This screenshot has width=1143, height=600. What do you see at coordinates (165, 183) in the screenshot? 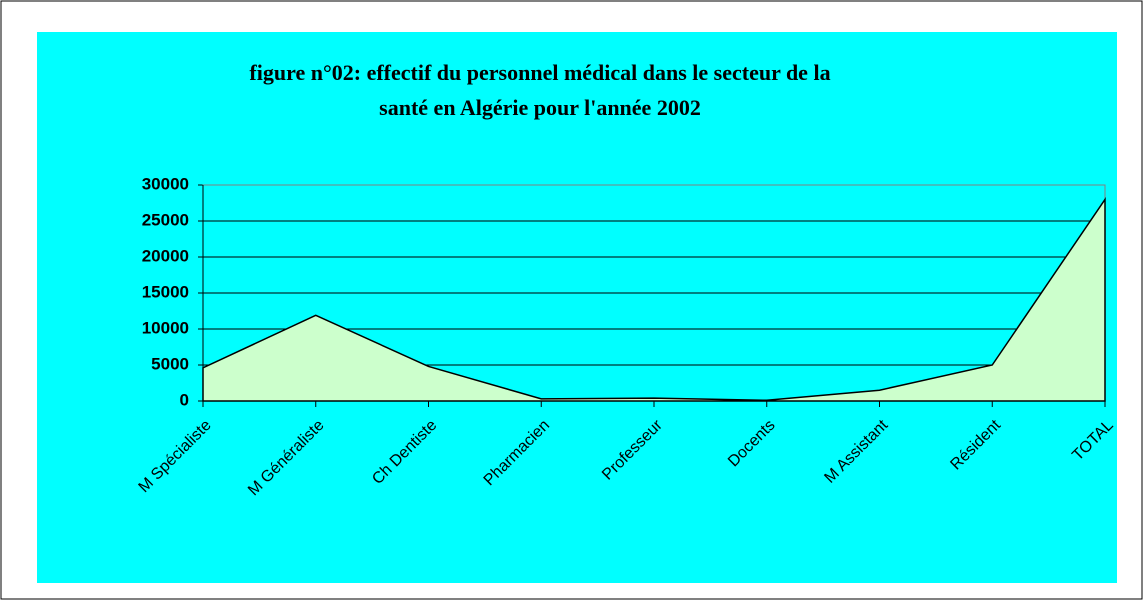
I see `y-tick-label: 30000` at bounding box center [165, 183].